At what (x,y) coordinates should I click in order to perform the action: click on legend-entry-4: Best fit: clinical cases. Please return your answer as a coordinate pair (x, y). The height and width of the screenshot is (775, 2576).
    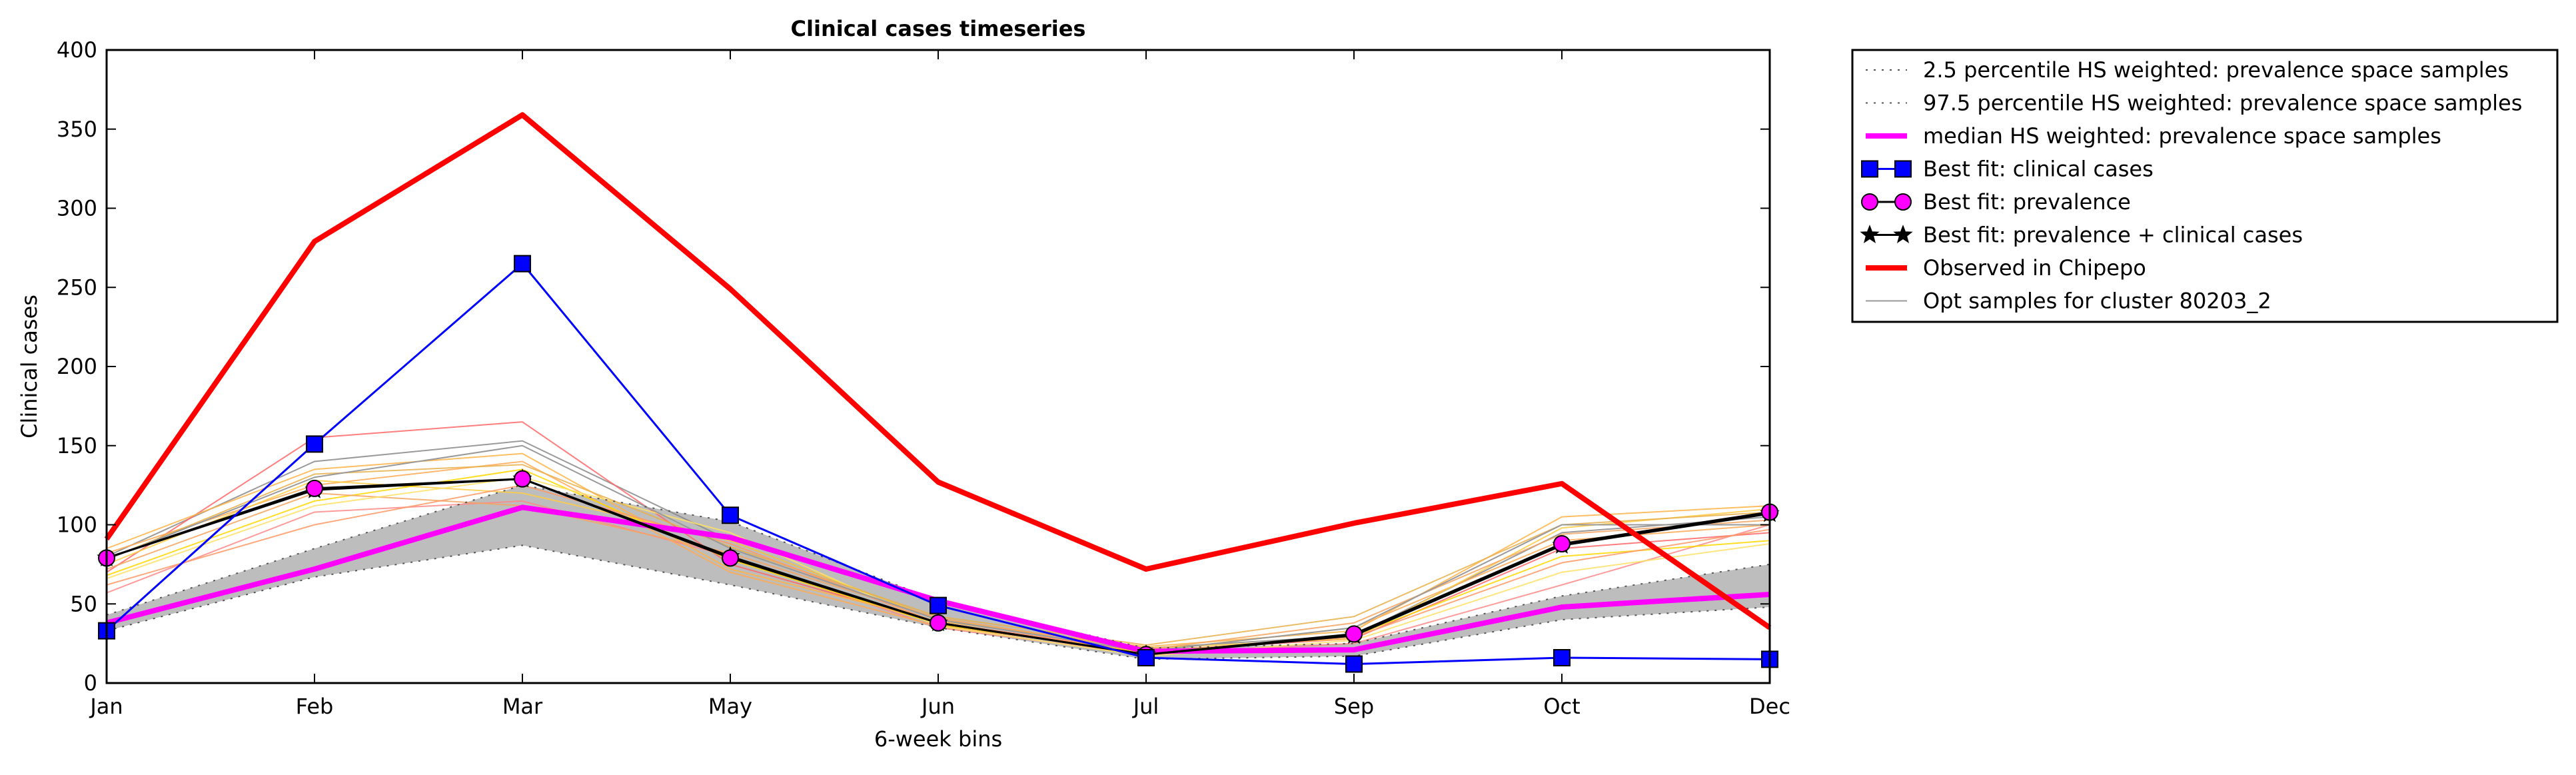
    Looking at the image, I should click on (2008, 169).